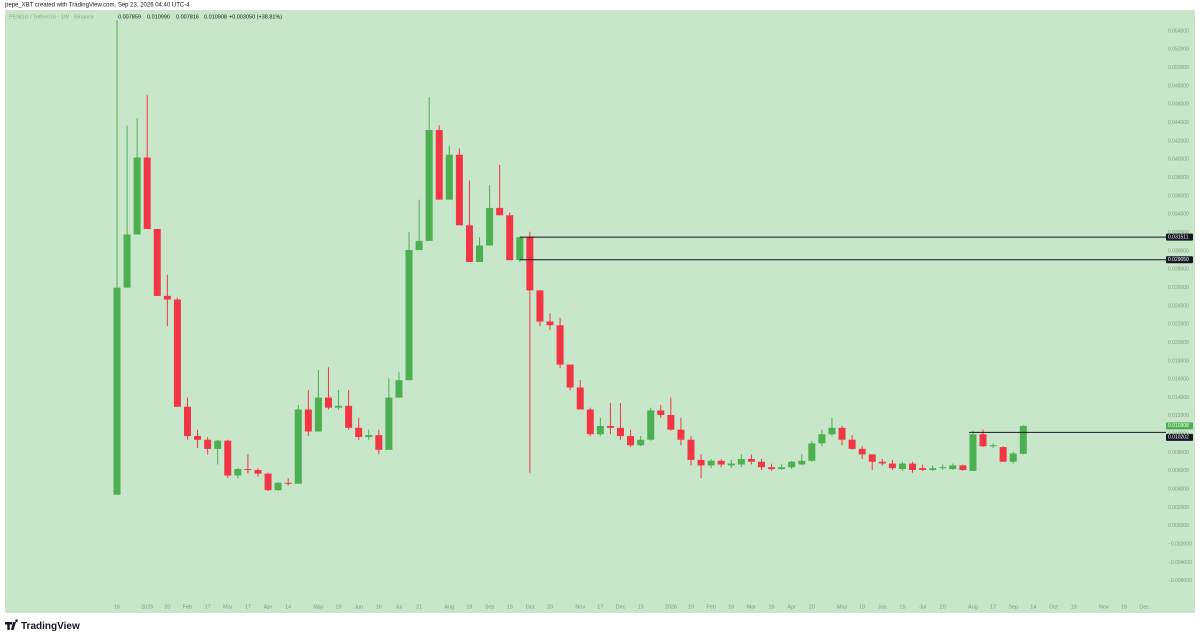 The height and width of the screenshot is (644, 1200). What do you see at coordinates (50, 626) in the screenshot?
I see `logo-text: TradingView` at bounding box center [50, 626].